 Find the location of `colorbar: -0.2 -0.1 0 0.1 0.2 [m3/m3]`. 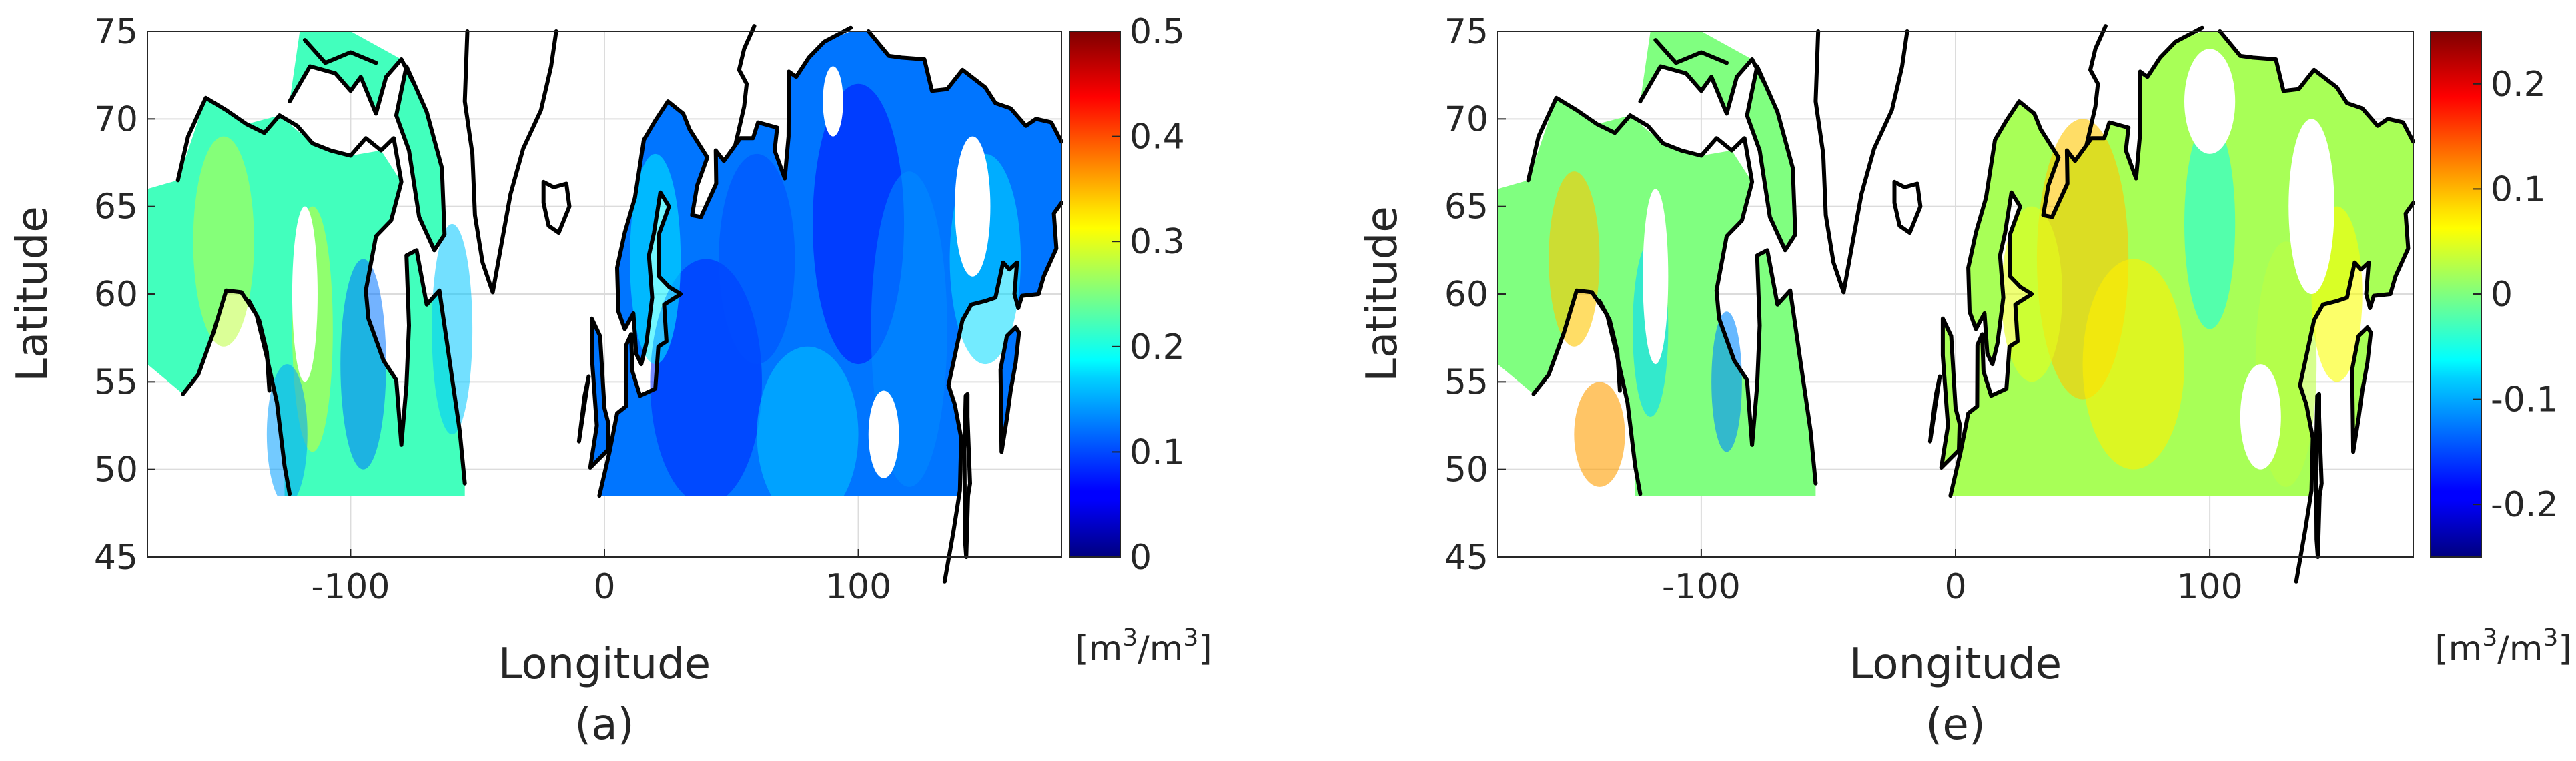

colorbar: -0.2 -0.1 0 0.1 0.2 [m3/m3] is located at coordinates (2501, 350).